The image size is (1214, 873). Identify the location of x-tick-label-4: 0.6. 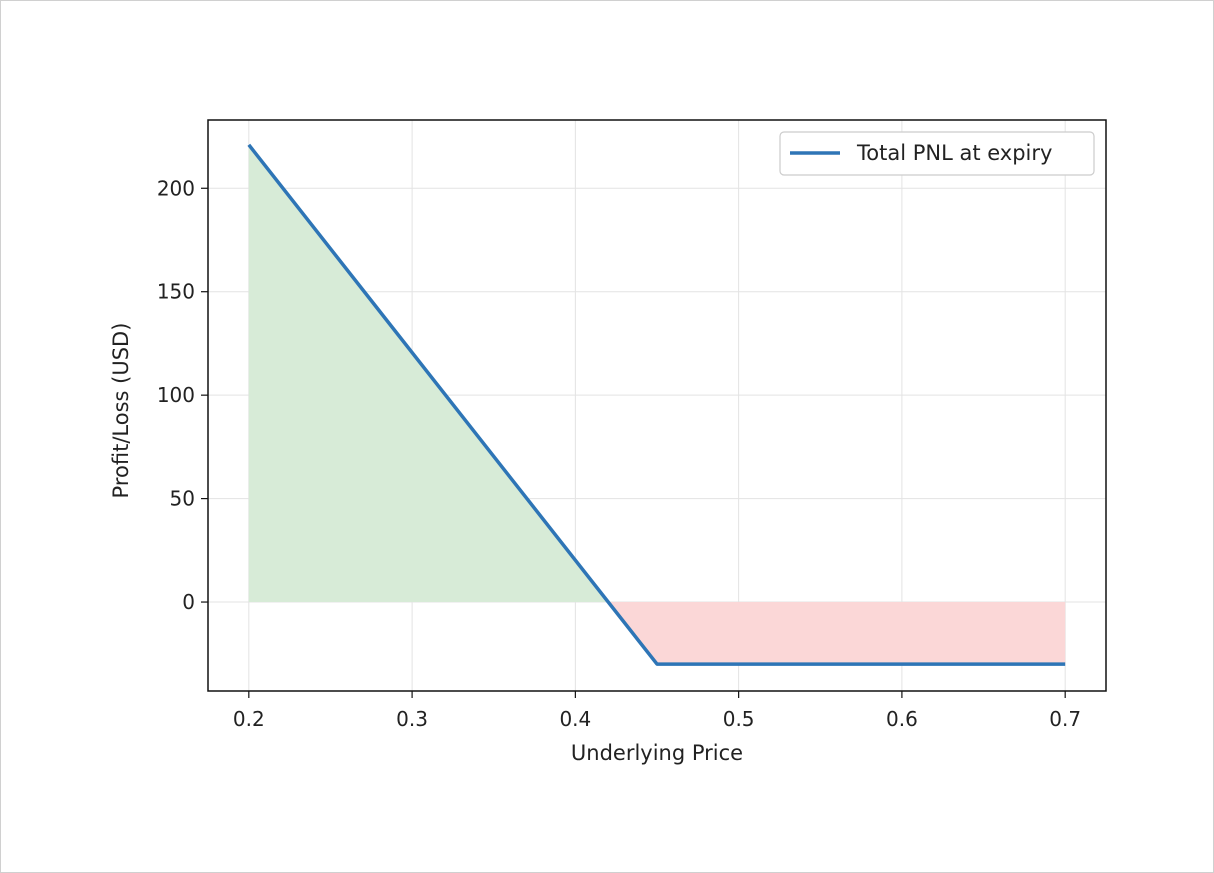
(902, 719).